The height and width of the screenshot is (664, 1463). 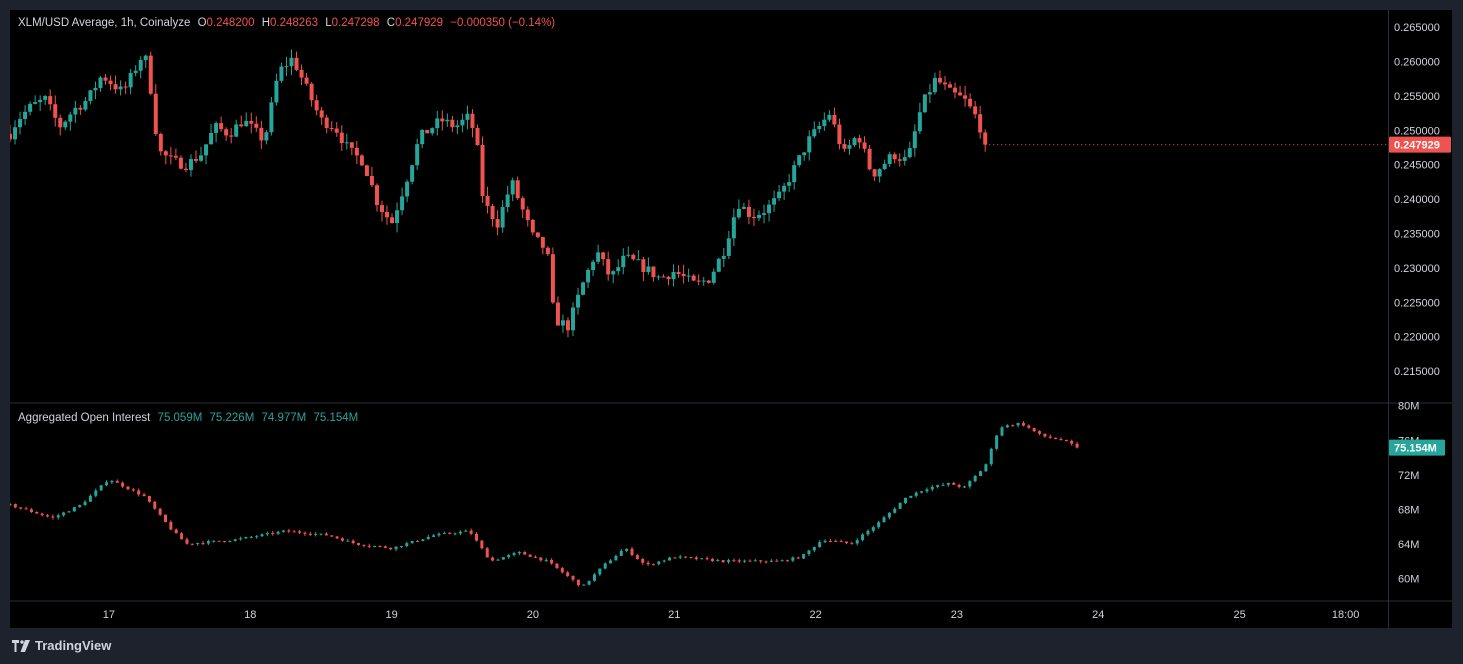 I want to click on price-axis-tick: 0.220000, so click(x=1417, y=338).